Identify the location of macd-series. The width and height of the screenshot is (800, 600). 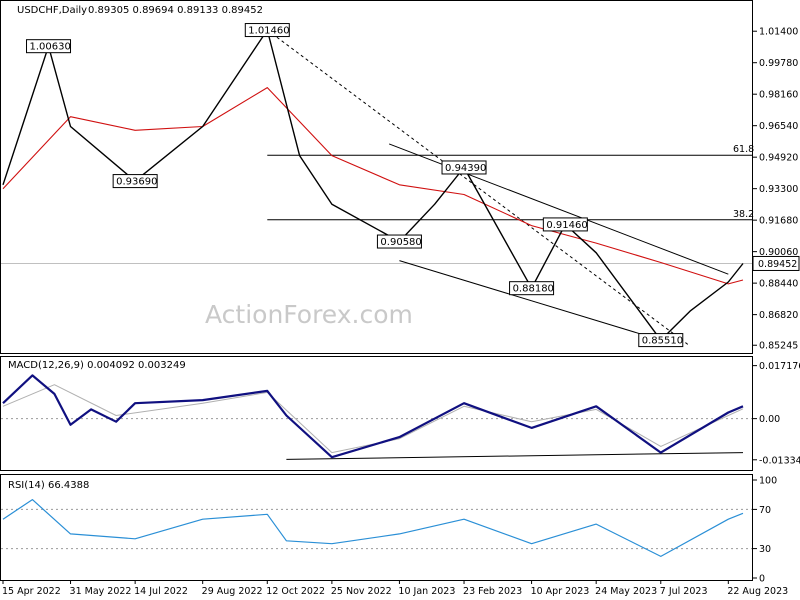
(373, 416).